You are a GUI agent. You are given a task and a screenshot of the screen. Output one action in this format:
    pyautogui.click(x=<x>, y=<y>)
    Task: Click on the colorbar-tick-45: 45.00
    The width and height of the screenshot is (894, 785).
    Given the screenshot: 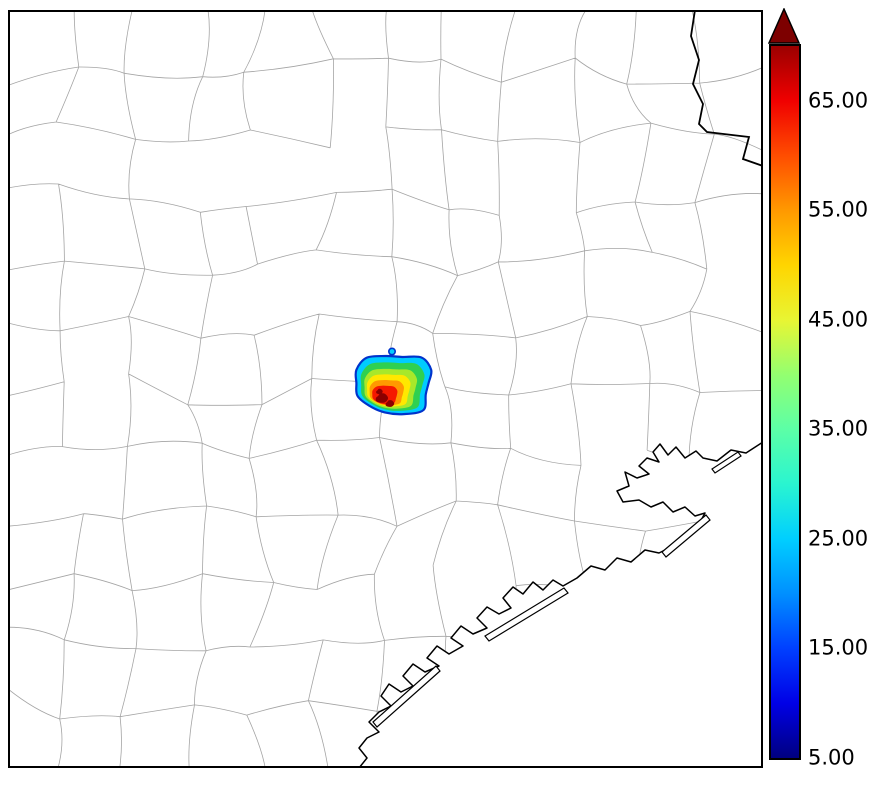 What is the action you would take?
    pyautogui.click(x=838, y=319)
    